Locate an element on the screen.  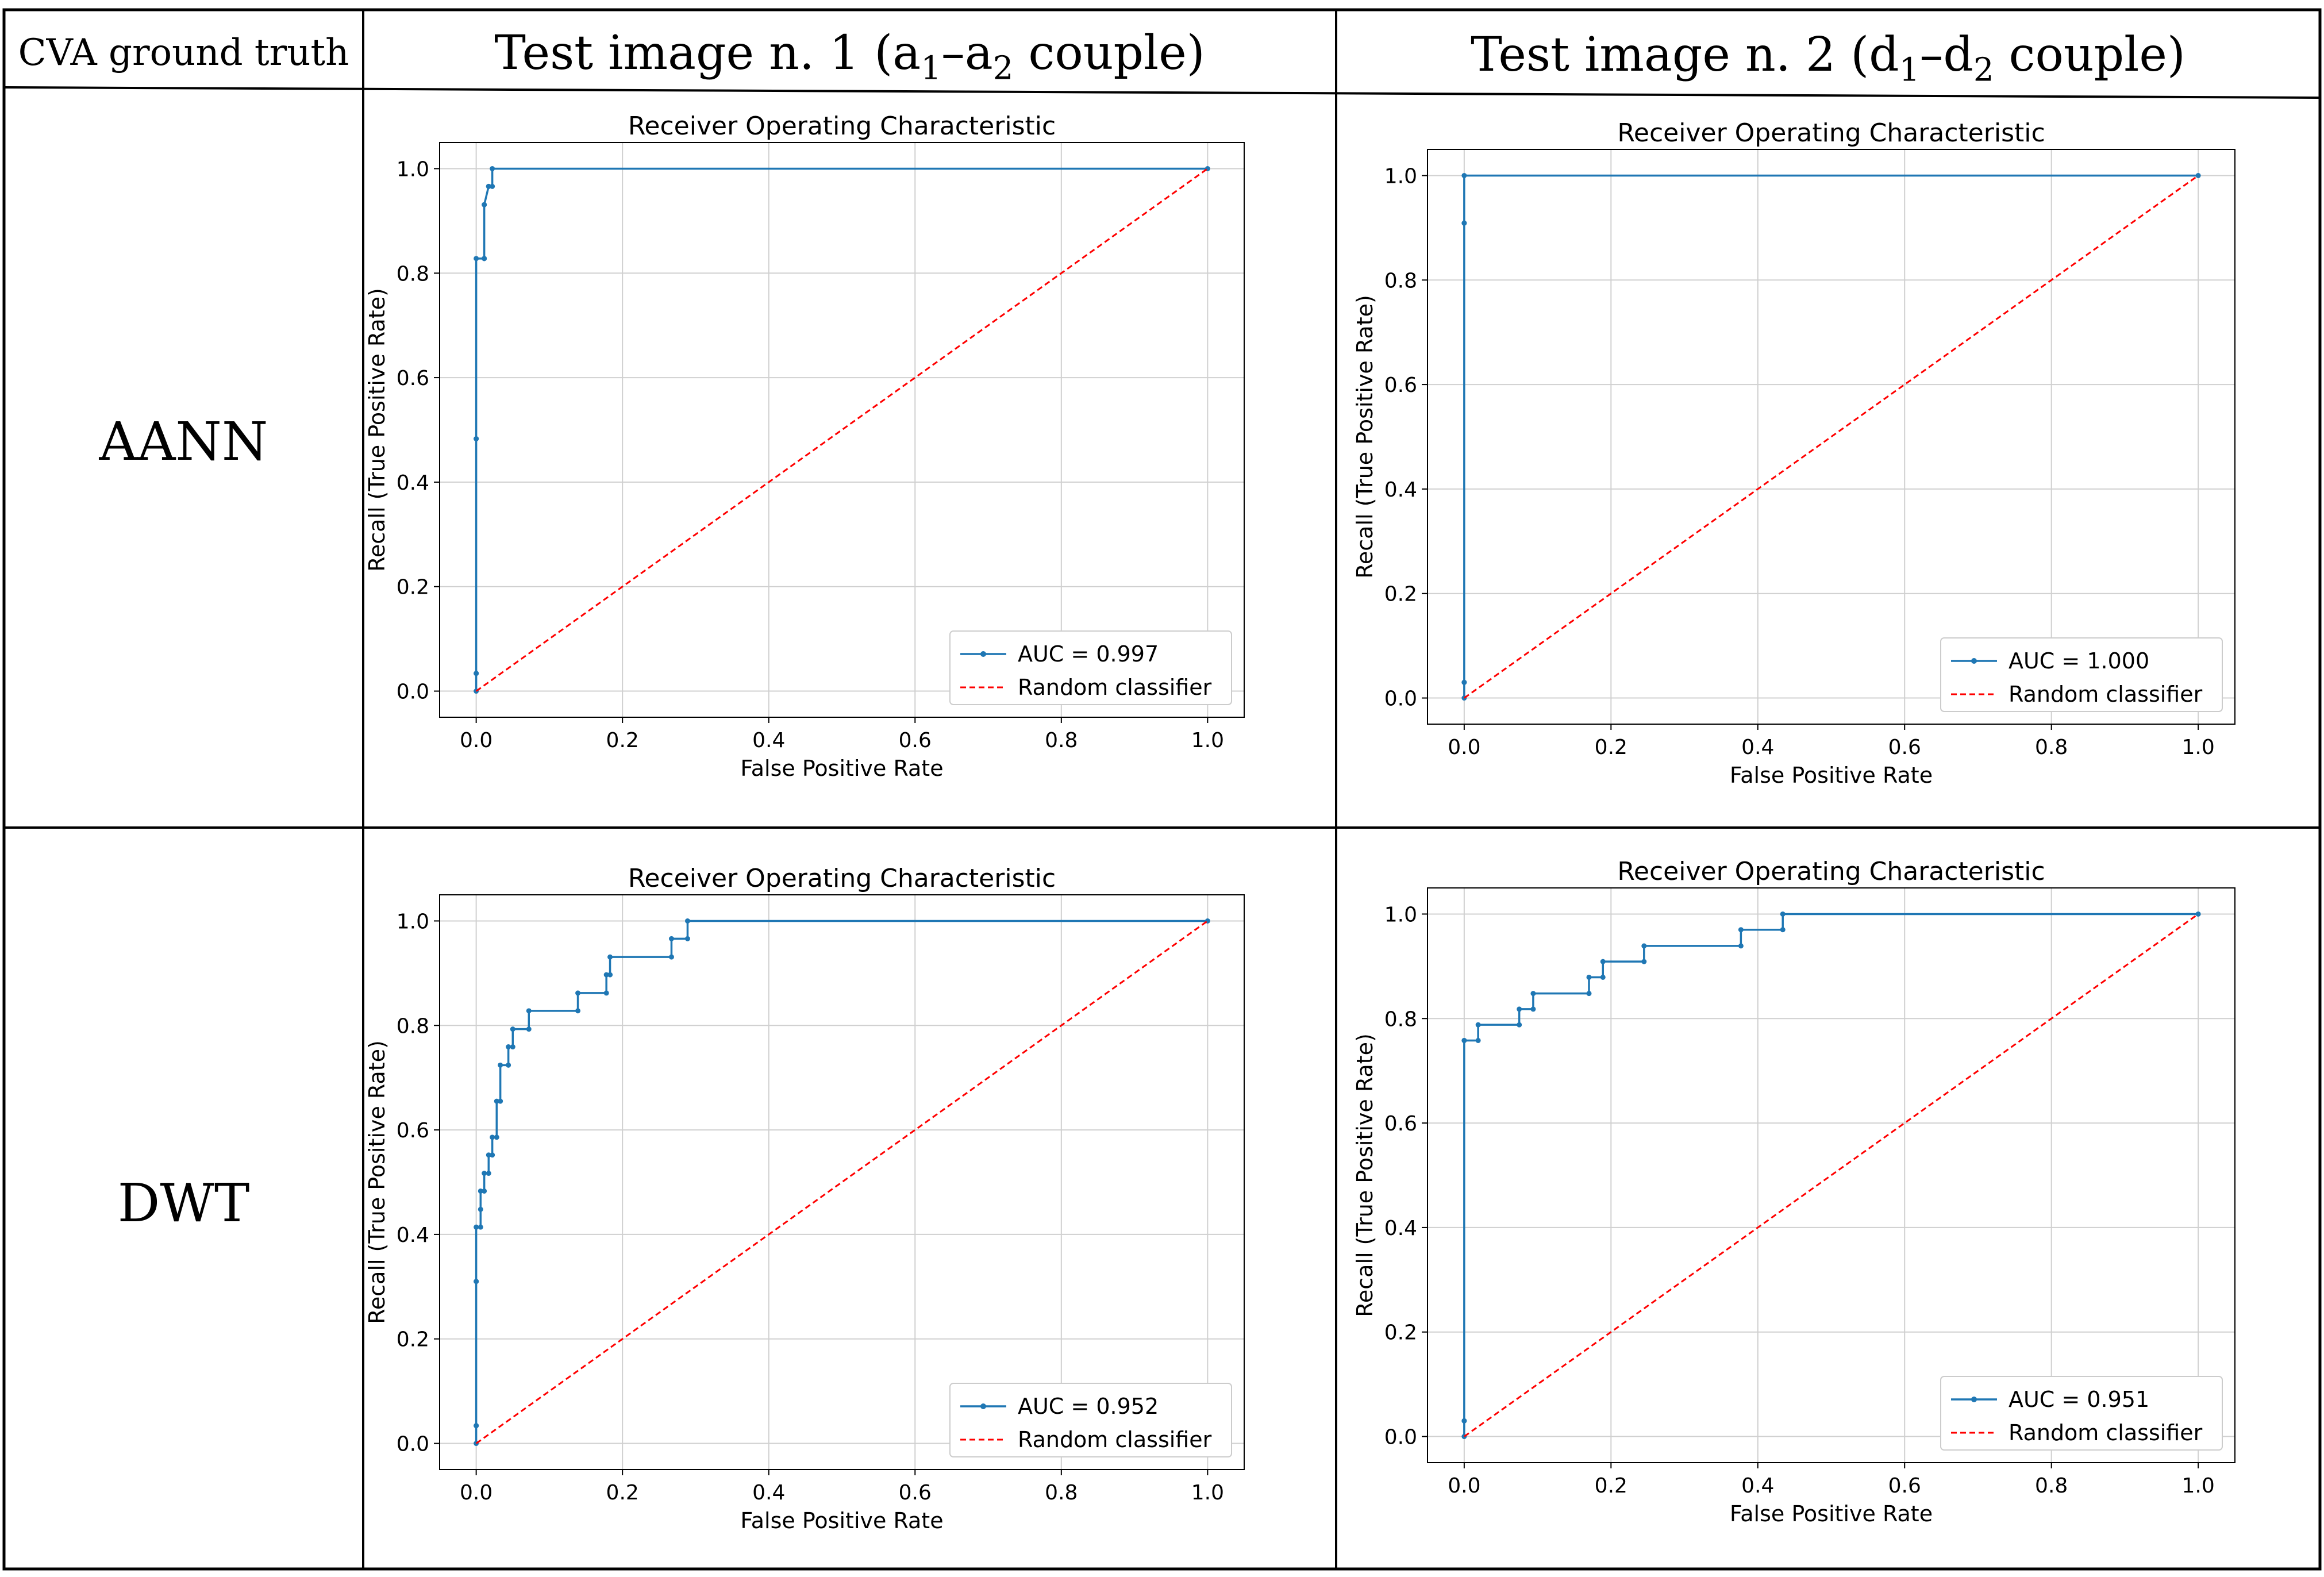
row-label-dwt: DWT is located at coordinates (183, 1203).